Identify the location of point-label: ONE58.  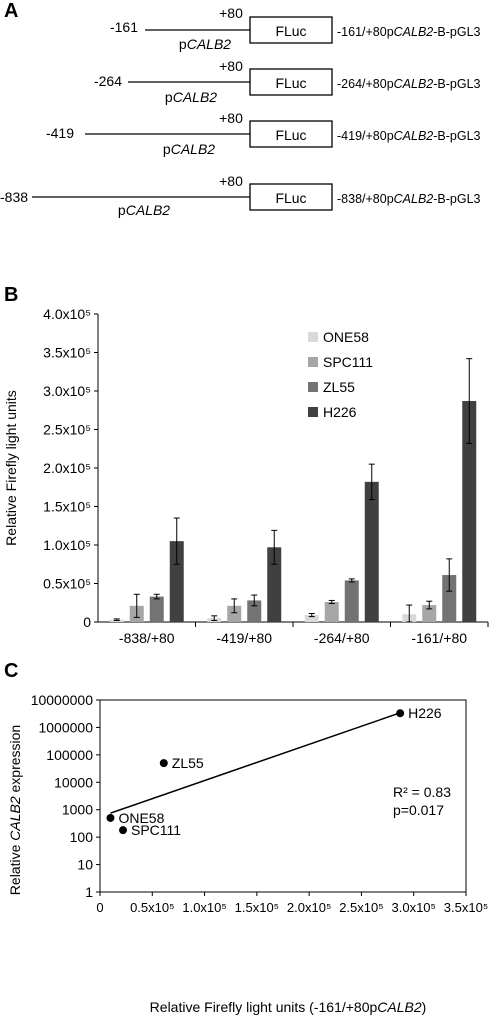
(141, 818).